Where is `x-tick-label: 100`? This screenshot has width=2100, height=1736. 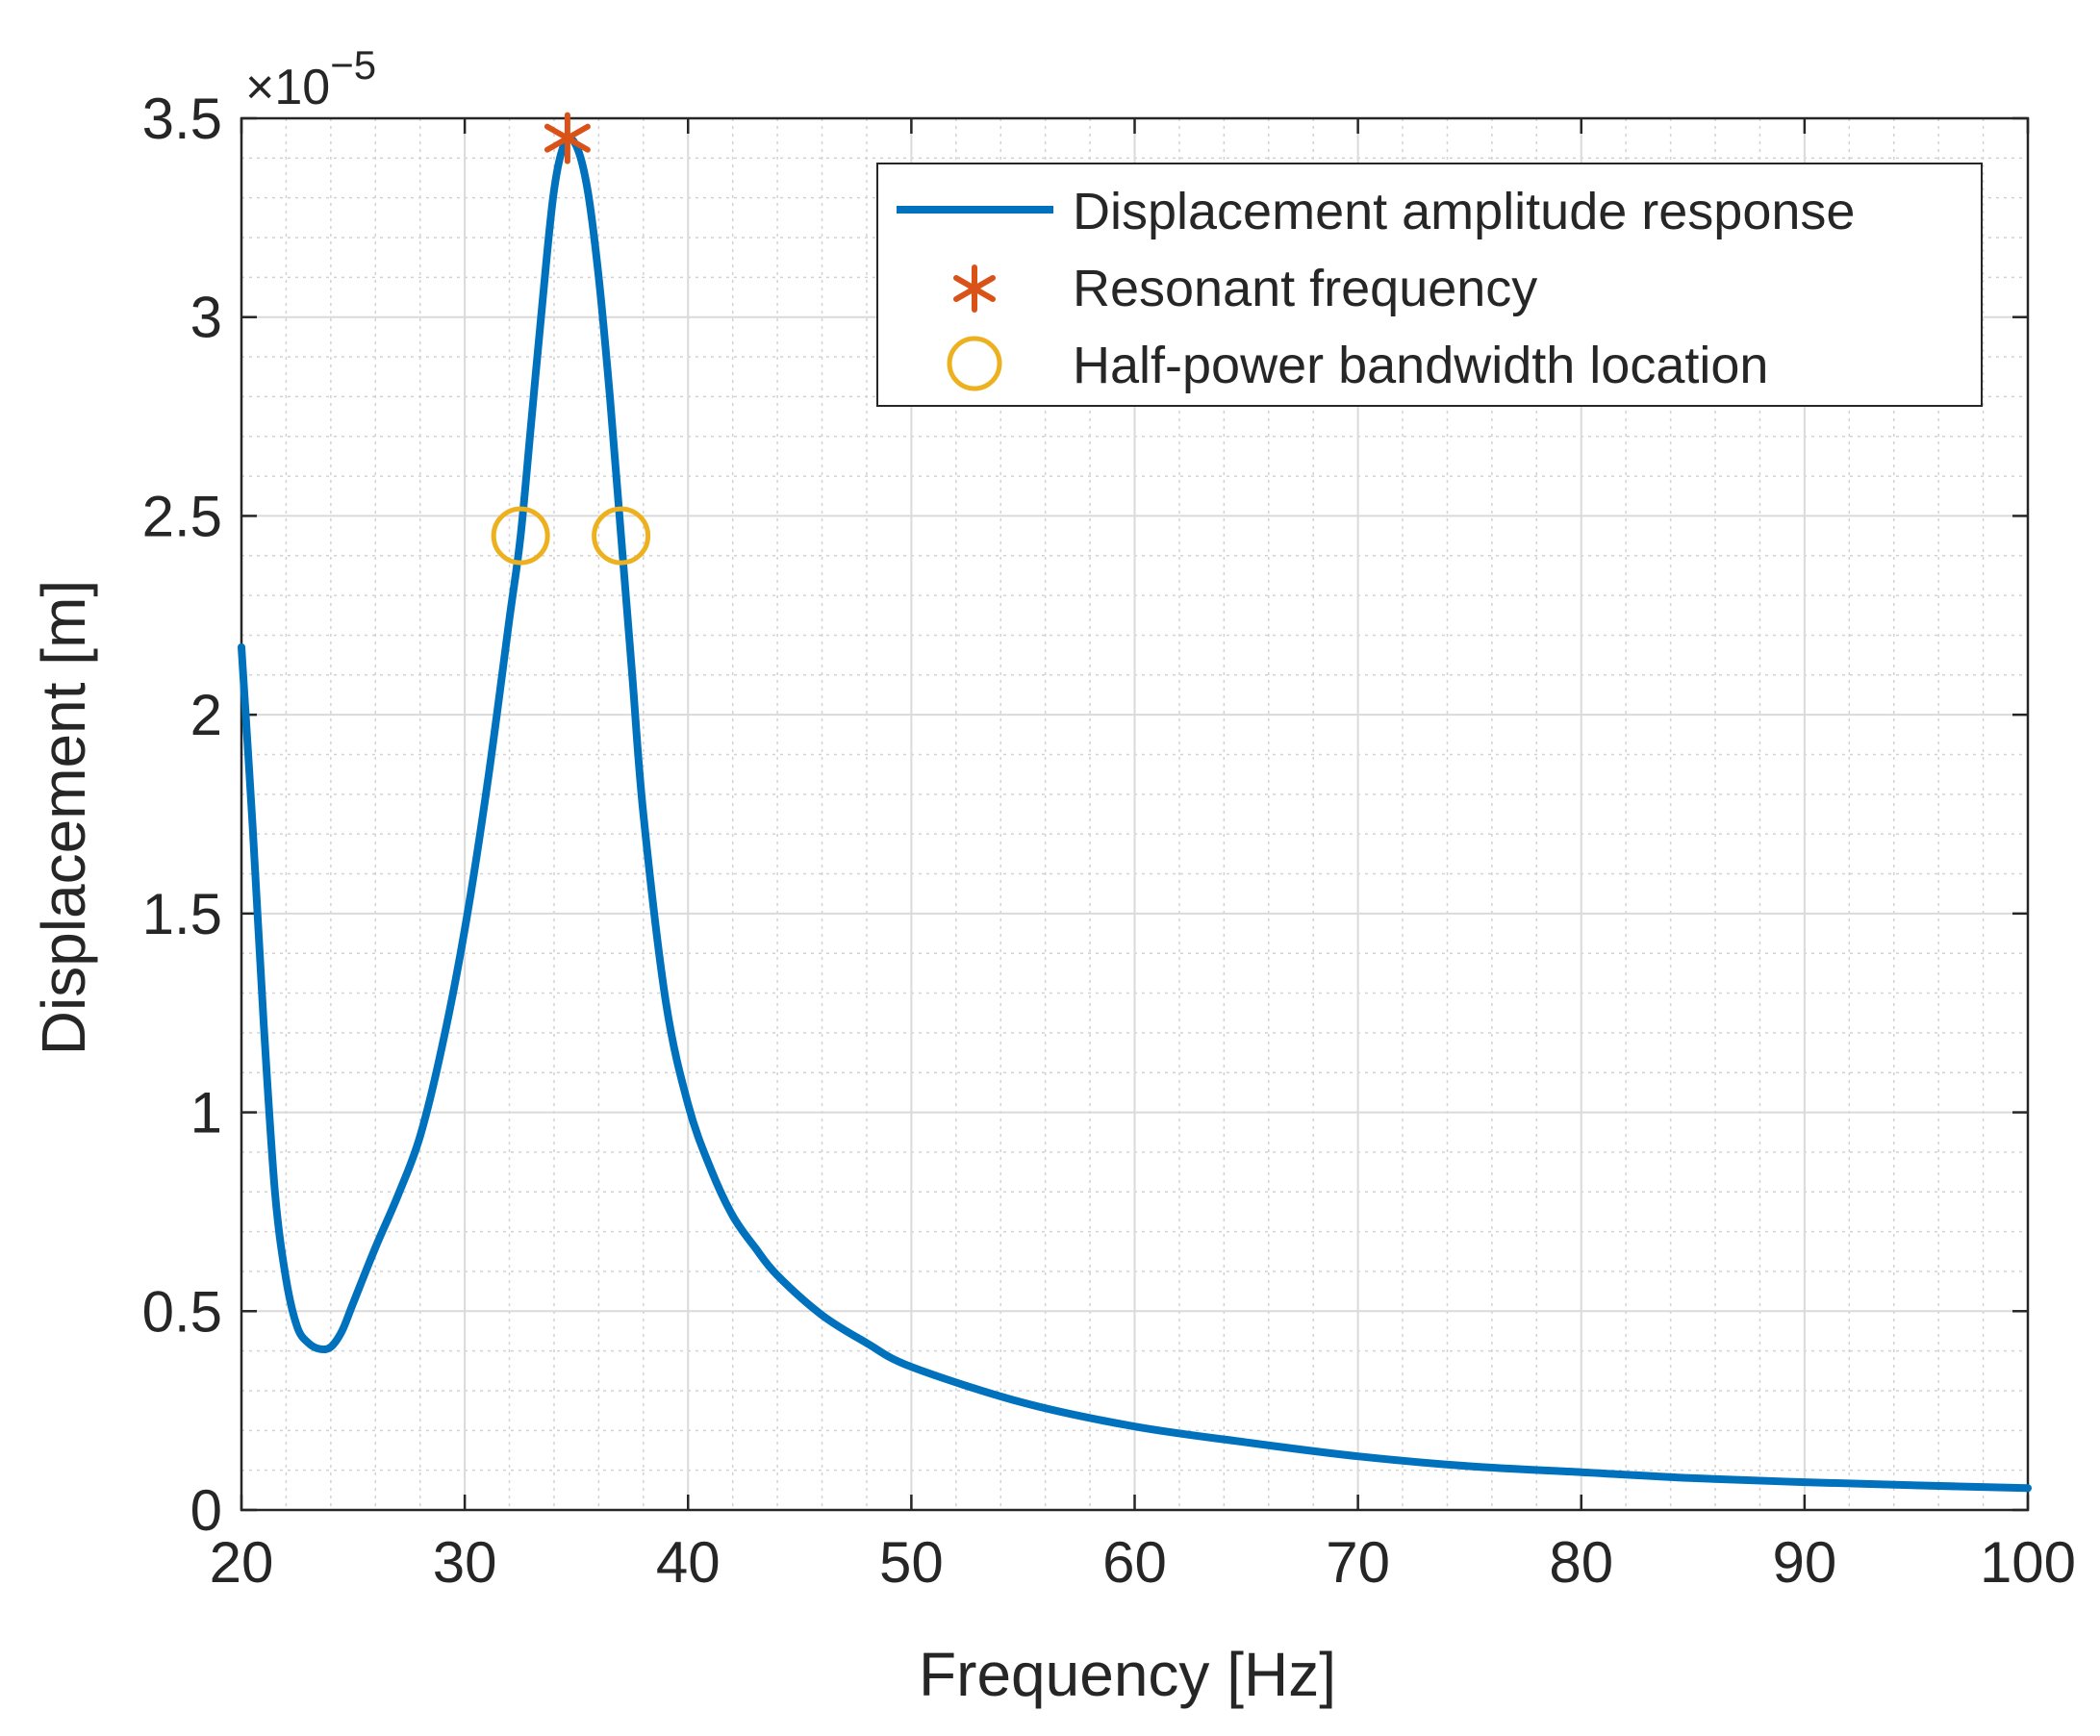 x-tick-label: 100 is located at coordinates (2028, 1562).